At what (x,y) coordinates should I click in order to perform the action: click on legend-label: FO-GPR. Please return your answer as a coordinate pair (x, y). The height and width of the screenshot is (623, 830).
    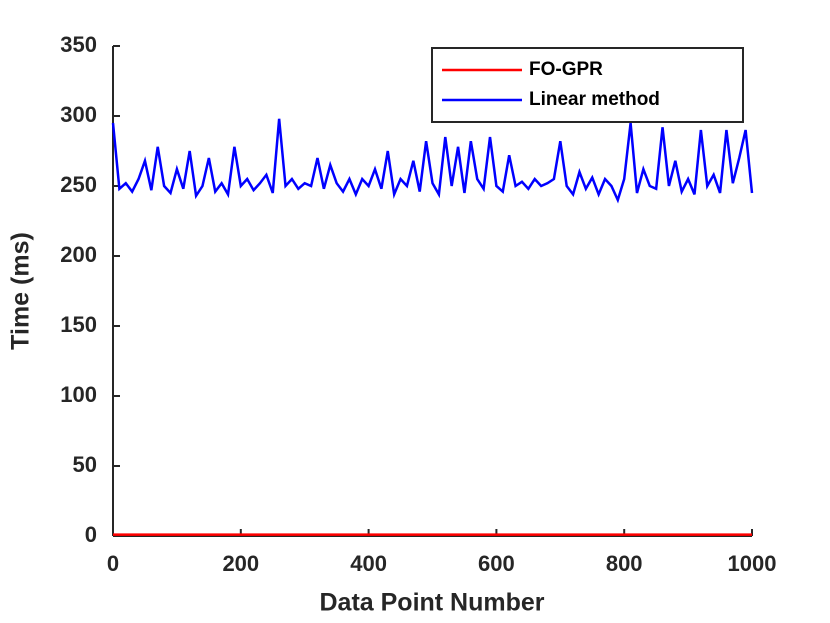
    Looking at the image, I should click on (566, 69).